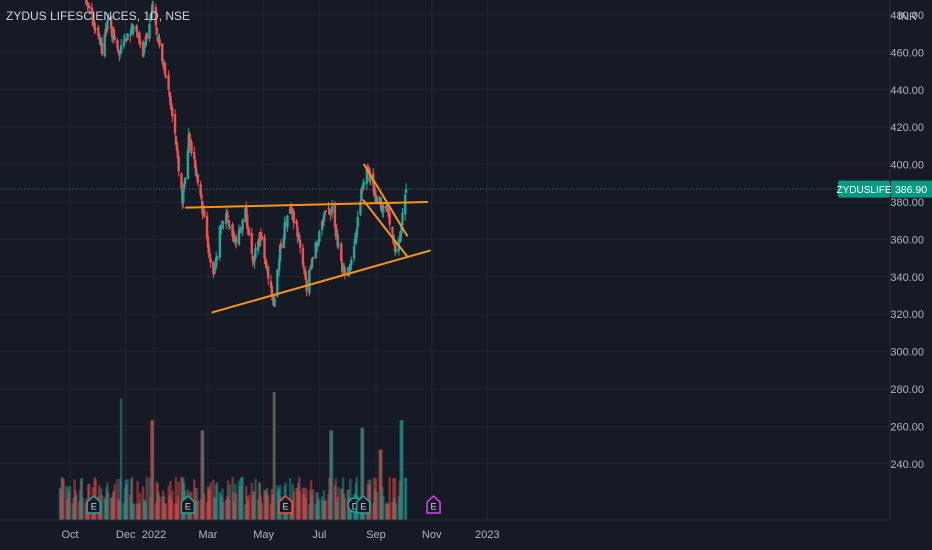 This screenshot has width=932, height=550. Describe the element at coordinates (385, 228) in the screenshot. I see `trendline-flag-lower` at that location.